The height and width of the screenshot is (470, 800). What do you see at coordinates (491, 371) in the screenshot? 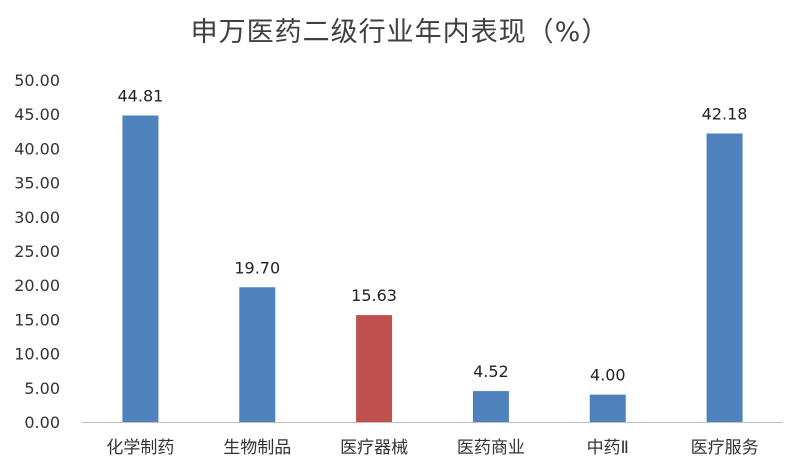
I see `data-label: 4.52` at bounding box center [491, 371].